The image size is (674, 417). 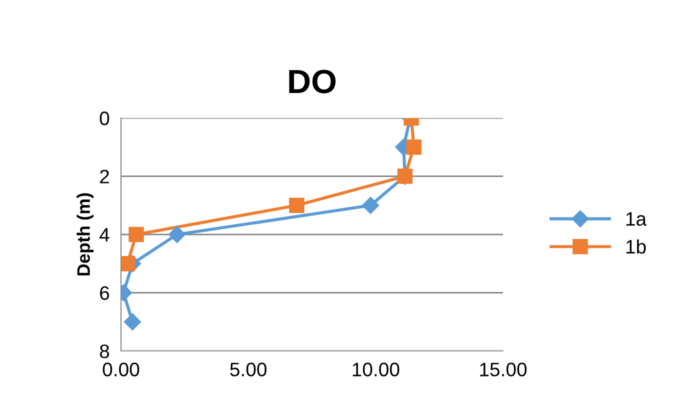 What do you see at coordinates (85, 234) in the screenshot?
I see `y-axis-title: Depth (m)` at bounding box center [85, 234].